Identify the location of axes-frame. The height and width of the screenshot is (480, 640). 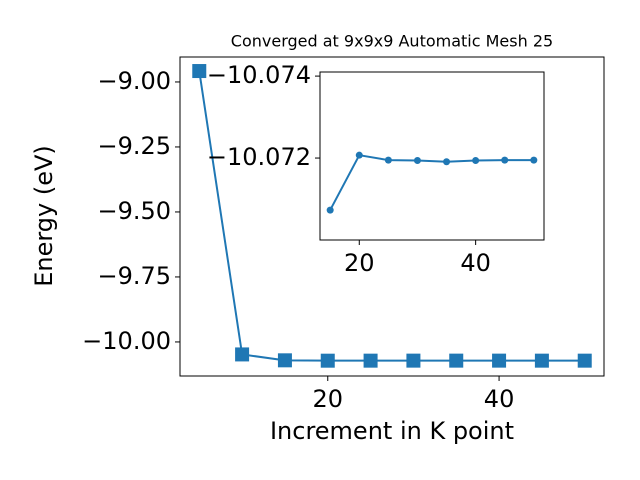
(432, 156).